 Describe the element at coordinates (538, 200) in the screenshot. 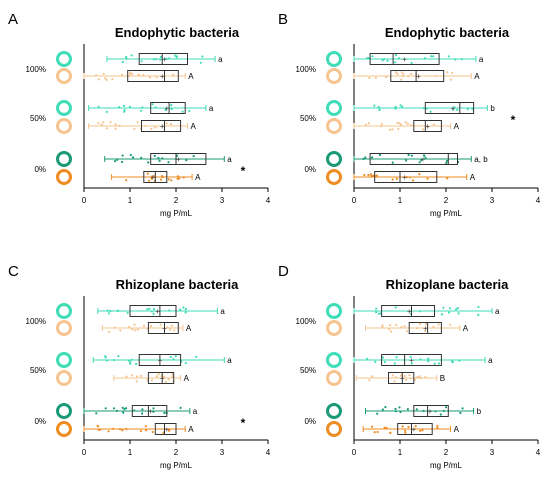

I see `x-tick-label: 4` at that location.